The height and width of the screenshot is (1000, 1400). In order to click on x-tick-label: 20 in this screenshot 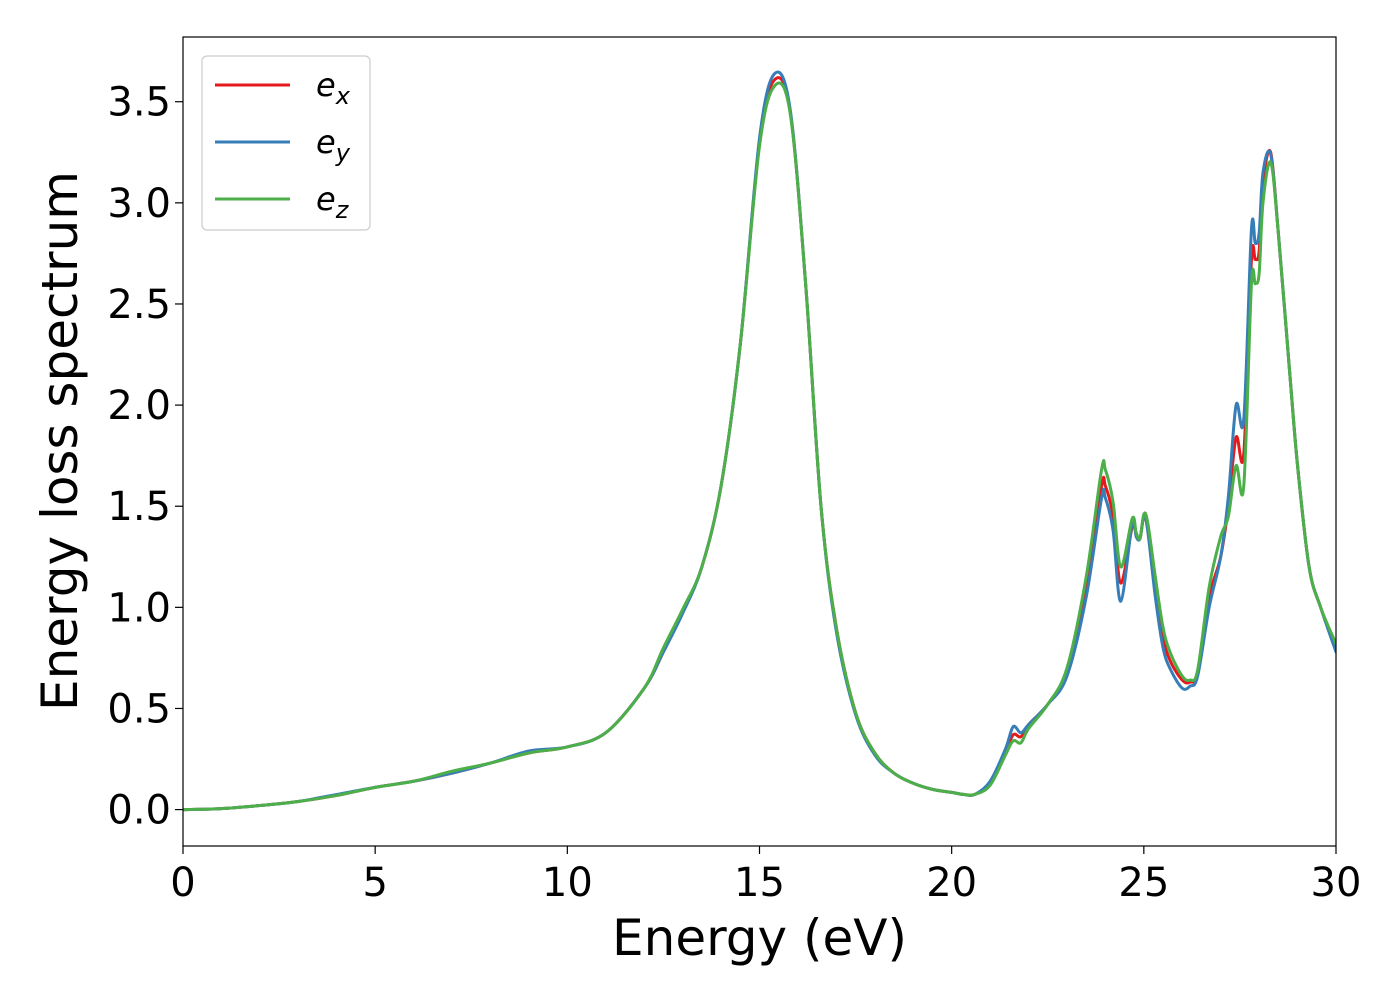, I will do `click(951, 883)`.